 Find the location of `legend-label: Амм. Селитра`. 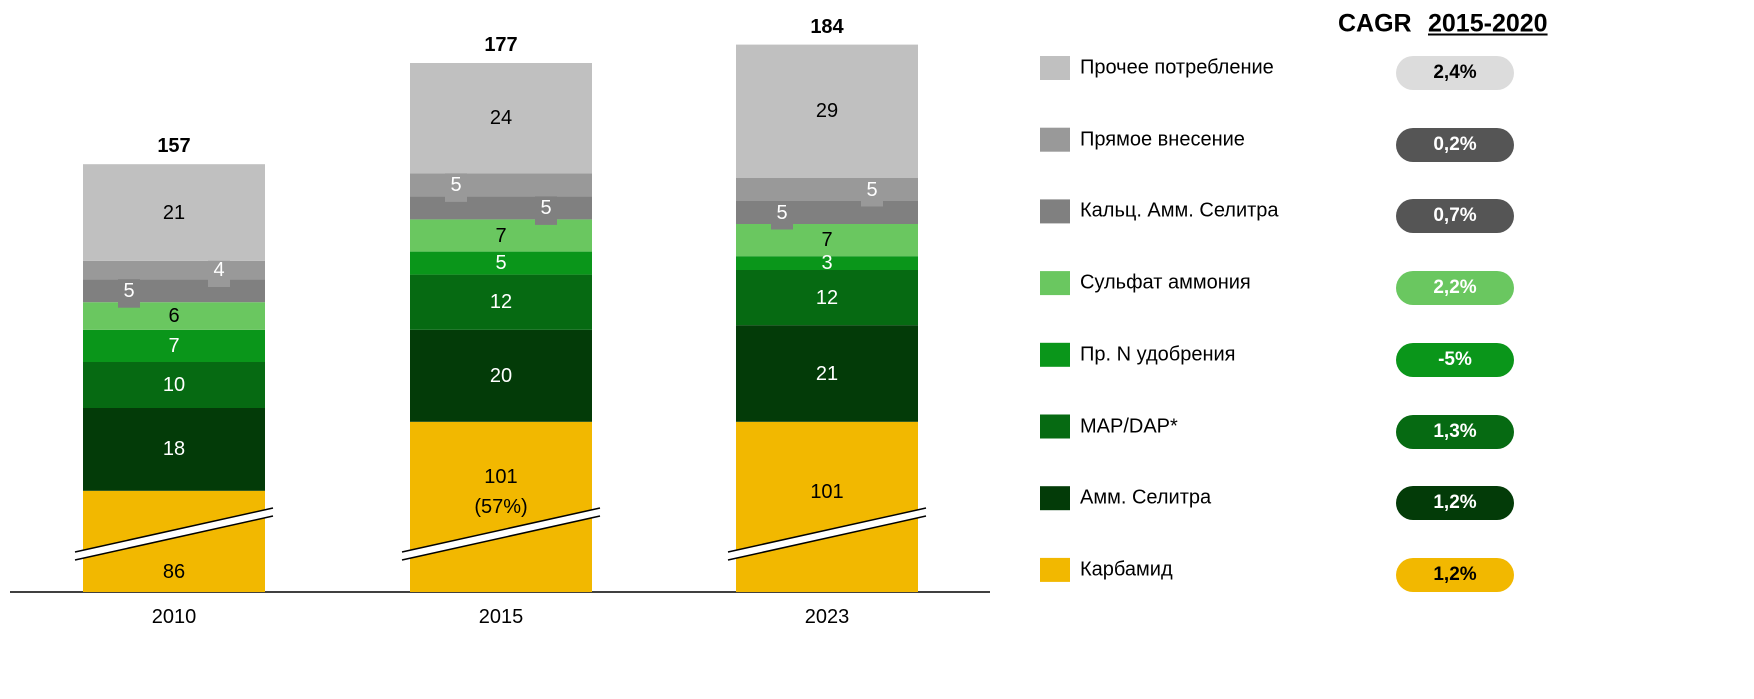

legend-label: Амм. Селитра is located at coordinates (1146, 497).